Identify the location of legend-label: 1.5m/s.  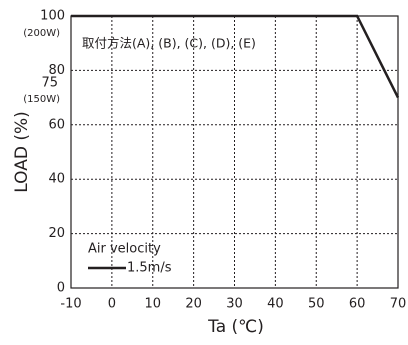
(149, 268).